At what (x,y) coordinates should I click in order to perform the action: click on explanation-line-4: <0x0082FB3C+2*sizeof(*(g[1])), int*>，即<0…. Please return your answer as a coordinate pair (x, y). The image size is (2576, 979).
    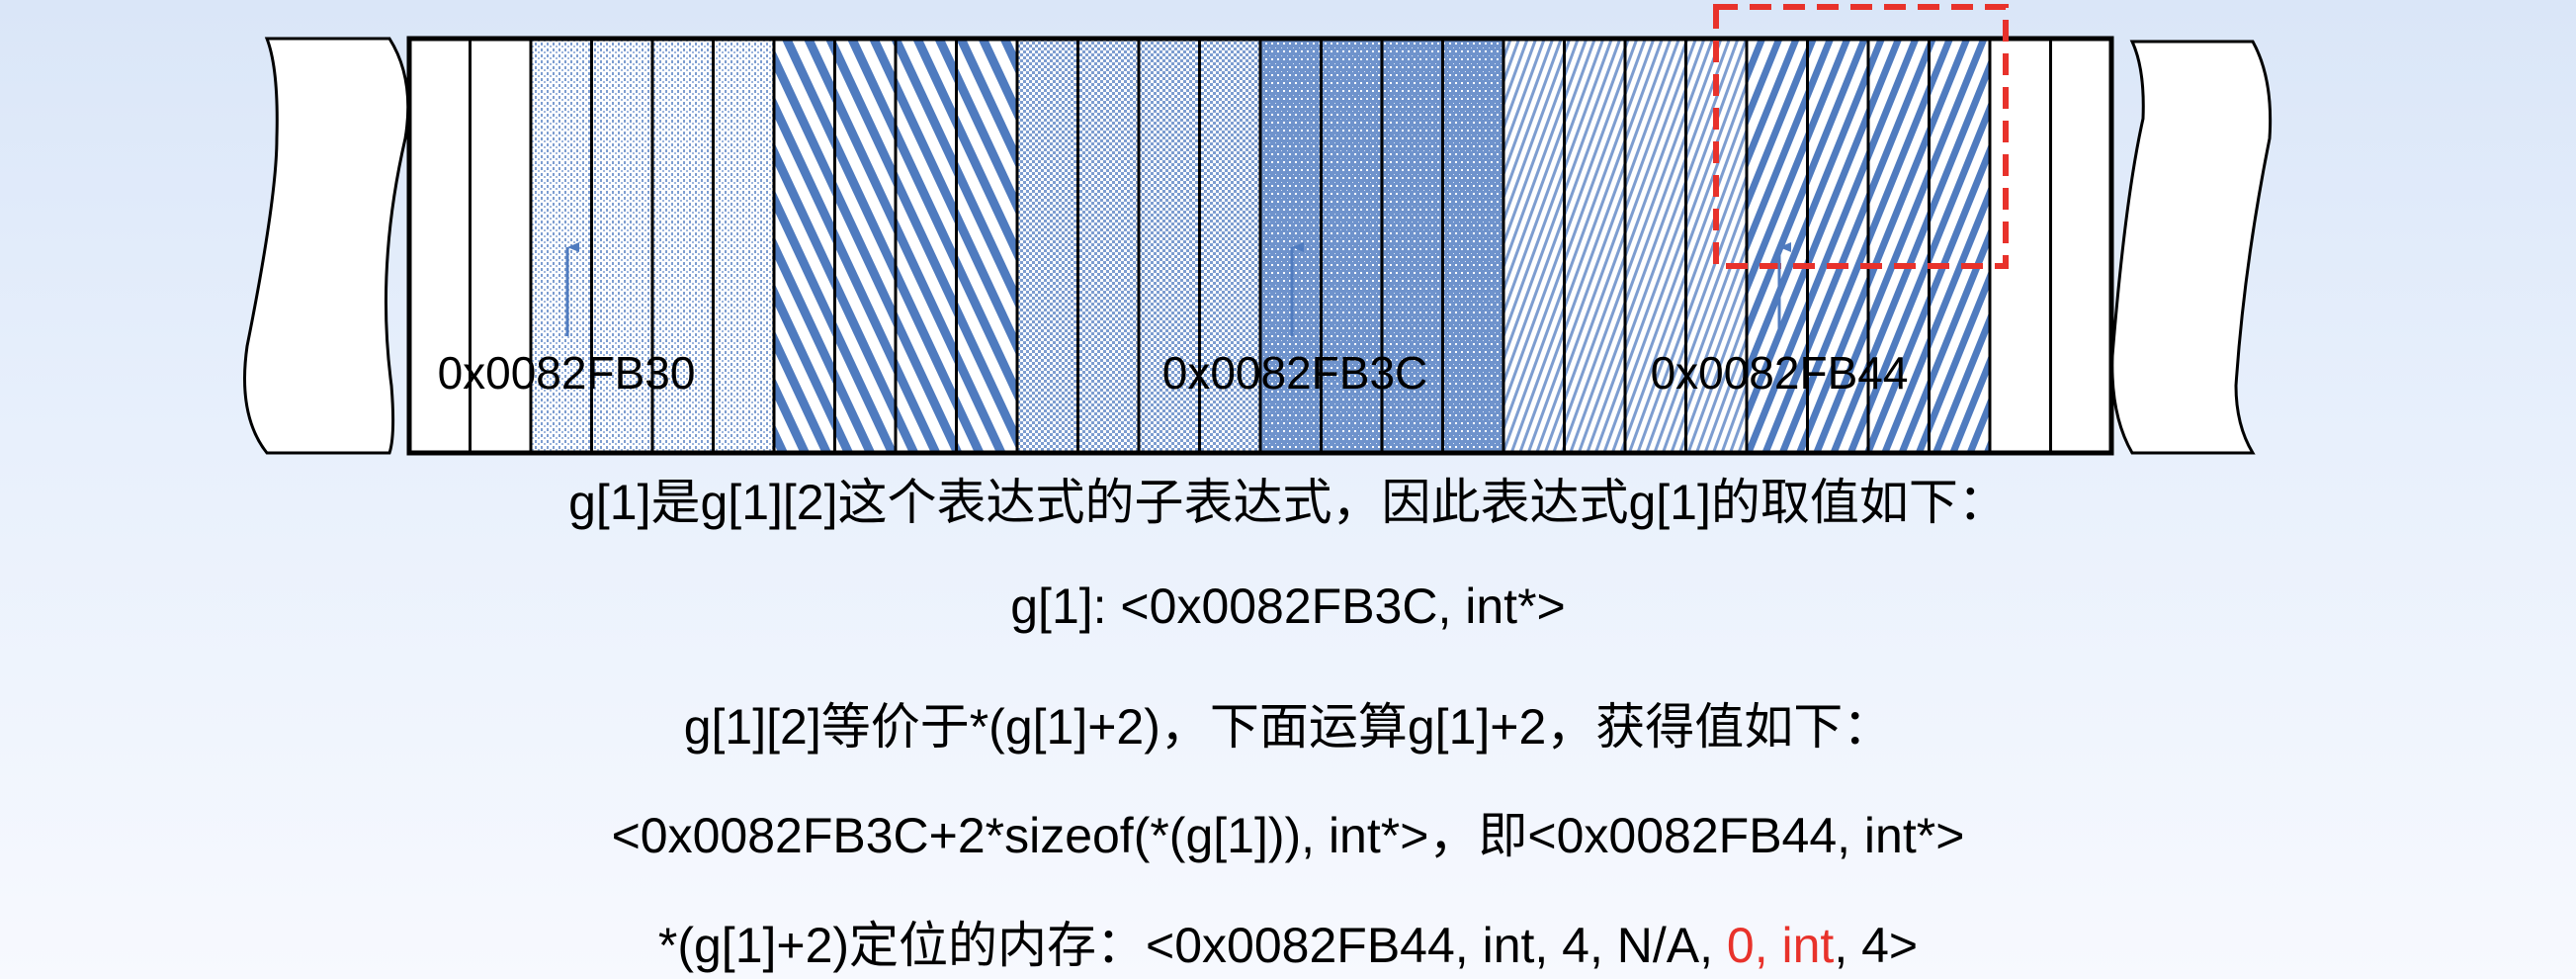
    Looking at the image, I should click on (1288, 835).